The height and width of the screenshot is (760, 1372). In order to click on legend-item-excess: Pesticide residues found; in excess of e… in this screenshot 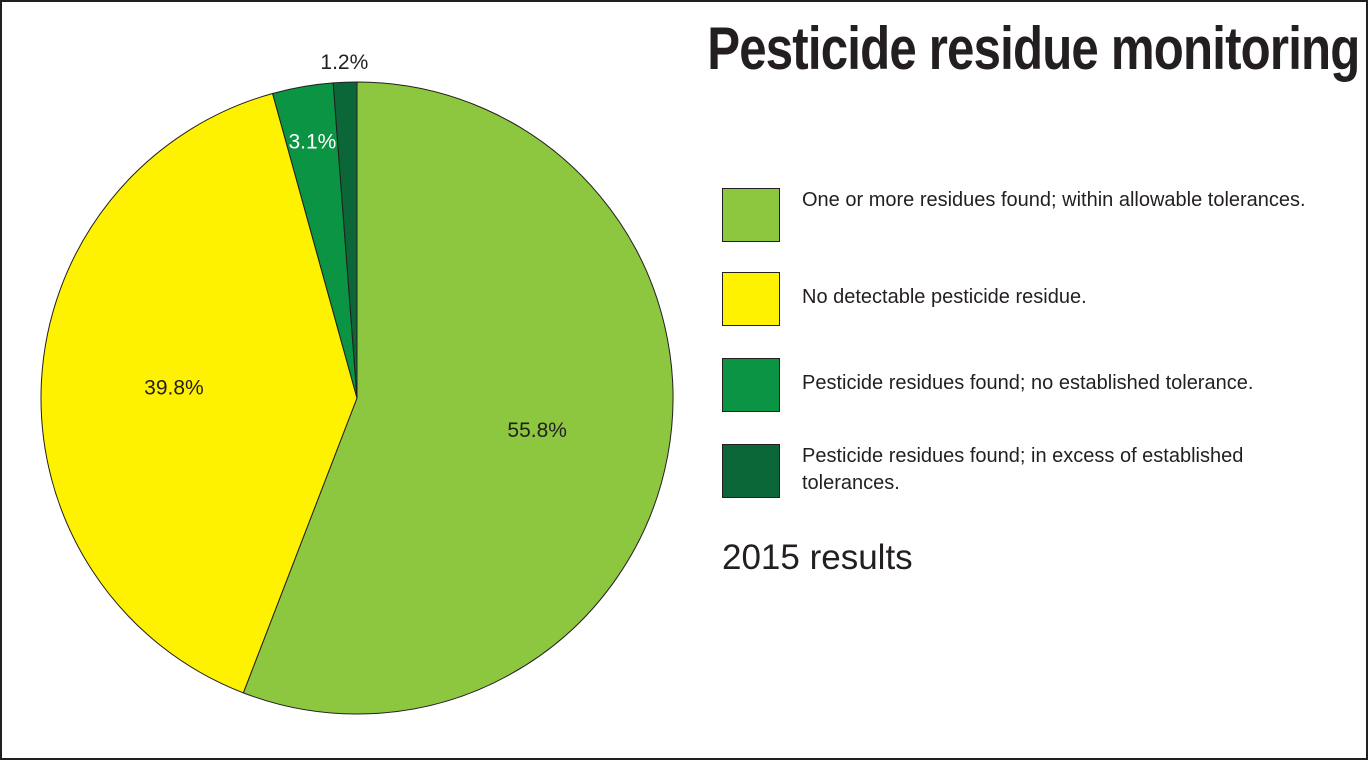, I will do `click(1022, 471)`.